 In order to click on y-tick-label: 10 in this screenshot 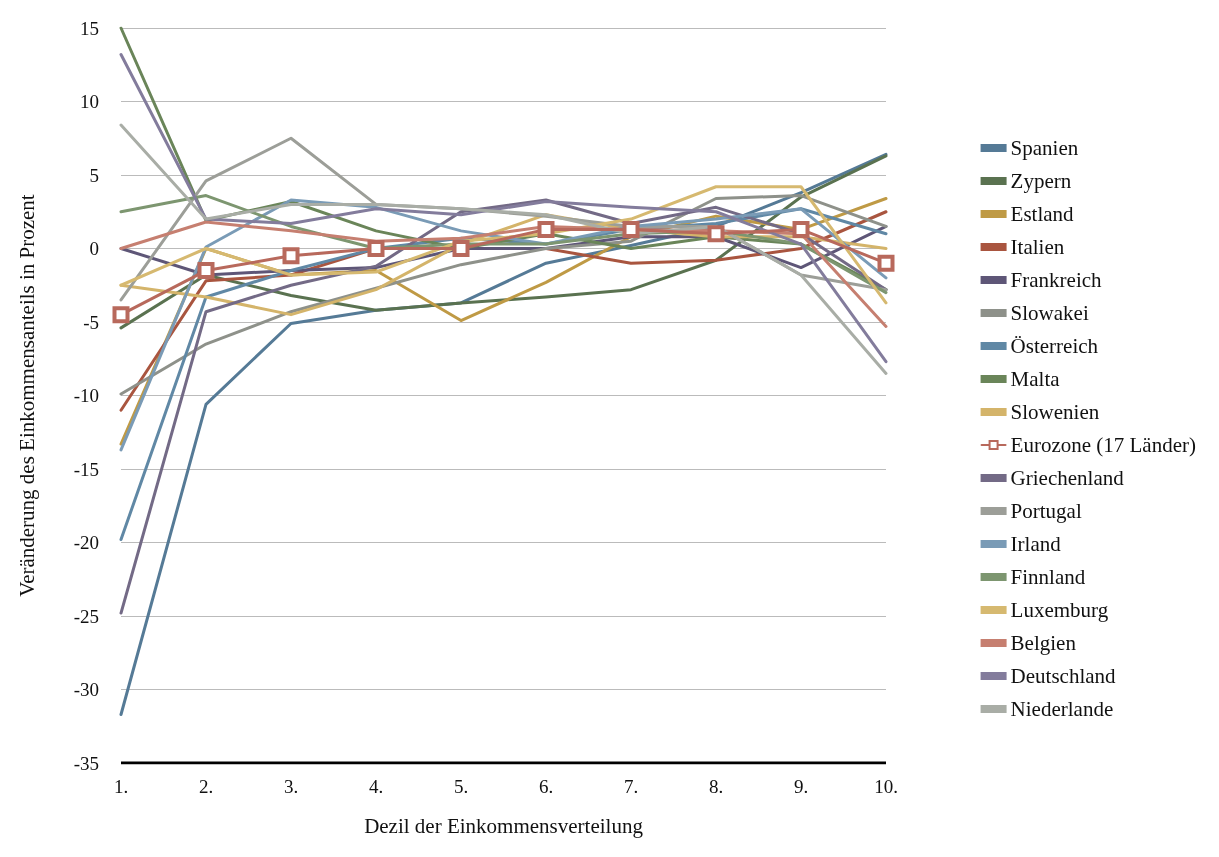, I will do `click(89, 101)`.